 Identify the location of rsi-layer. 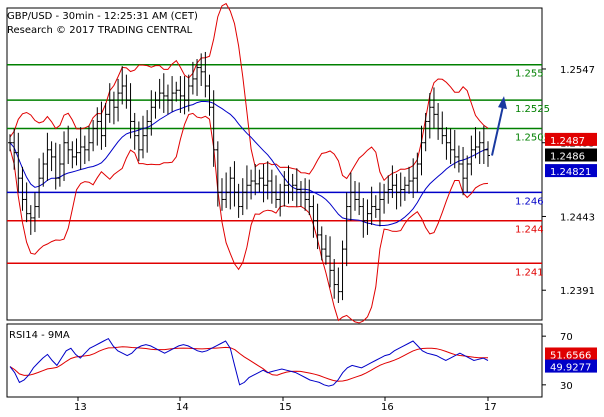
(249, 362).